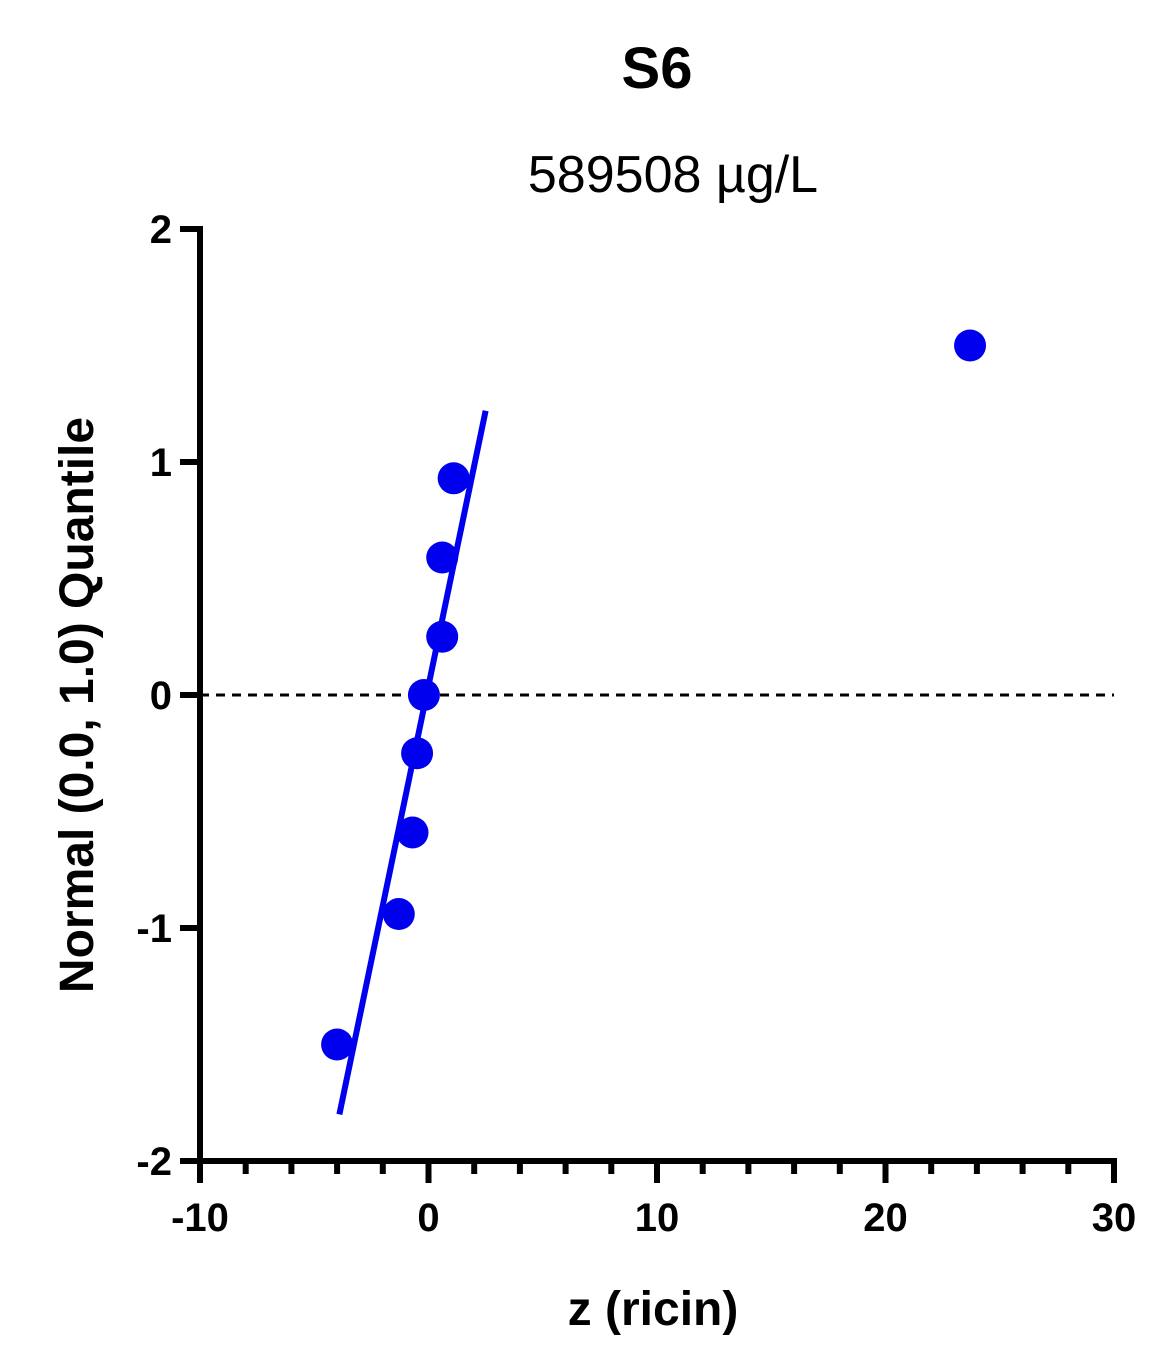 Image resolution: width=1174 pixels, height=1366 pixels. Describe the element at coordinates (161, 230) in the screenshot. I see `y-tick-label: 2` at that location.